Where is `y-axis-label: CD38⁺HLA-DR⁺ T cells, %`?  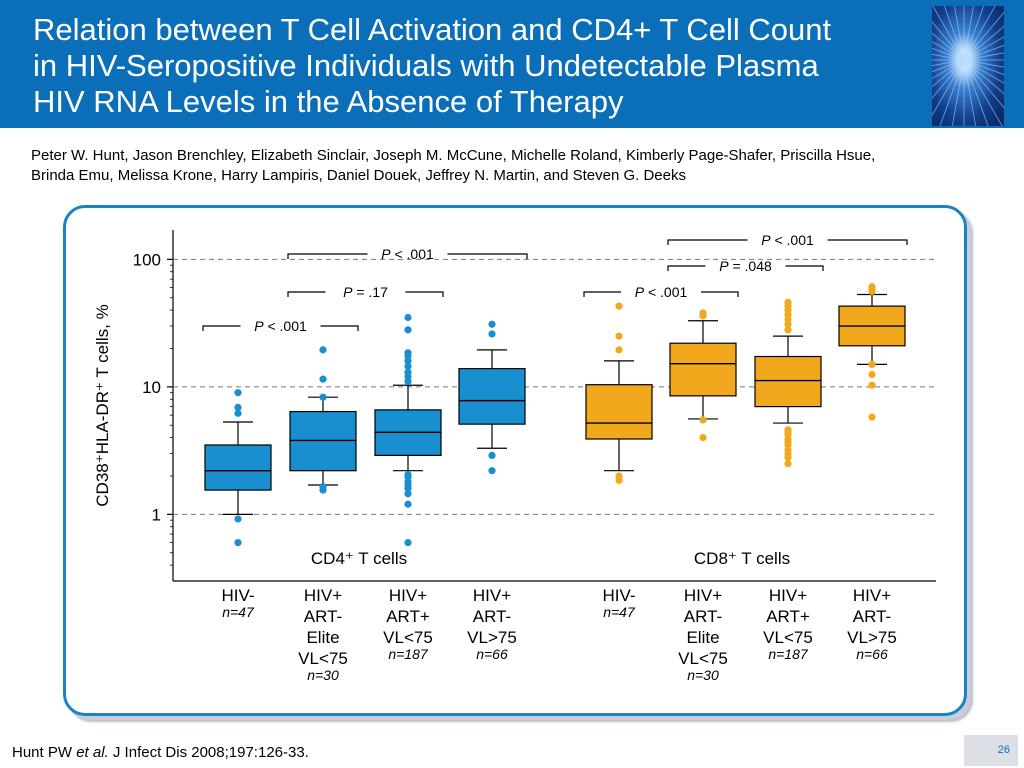 y-axis-label: CD38⁺HLA-DR⁺ T cells, % is located at coordinates (102, 405).